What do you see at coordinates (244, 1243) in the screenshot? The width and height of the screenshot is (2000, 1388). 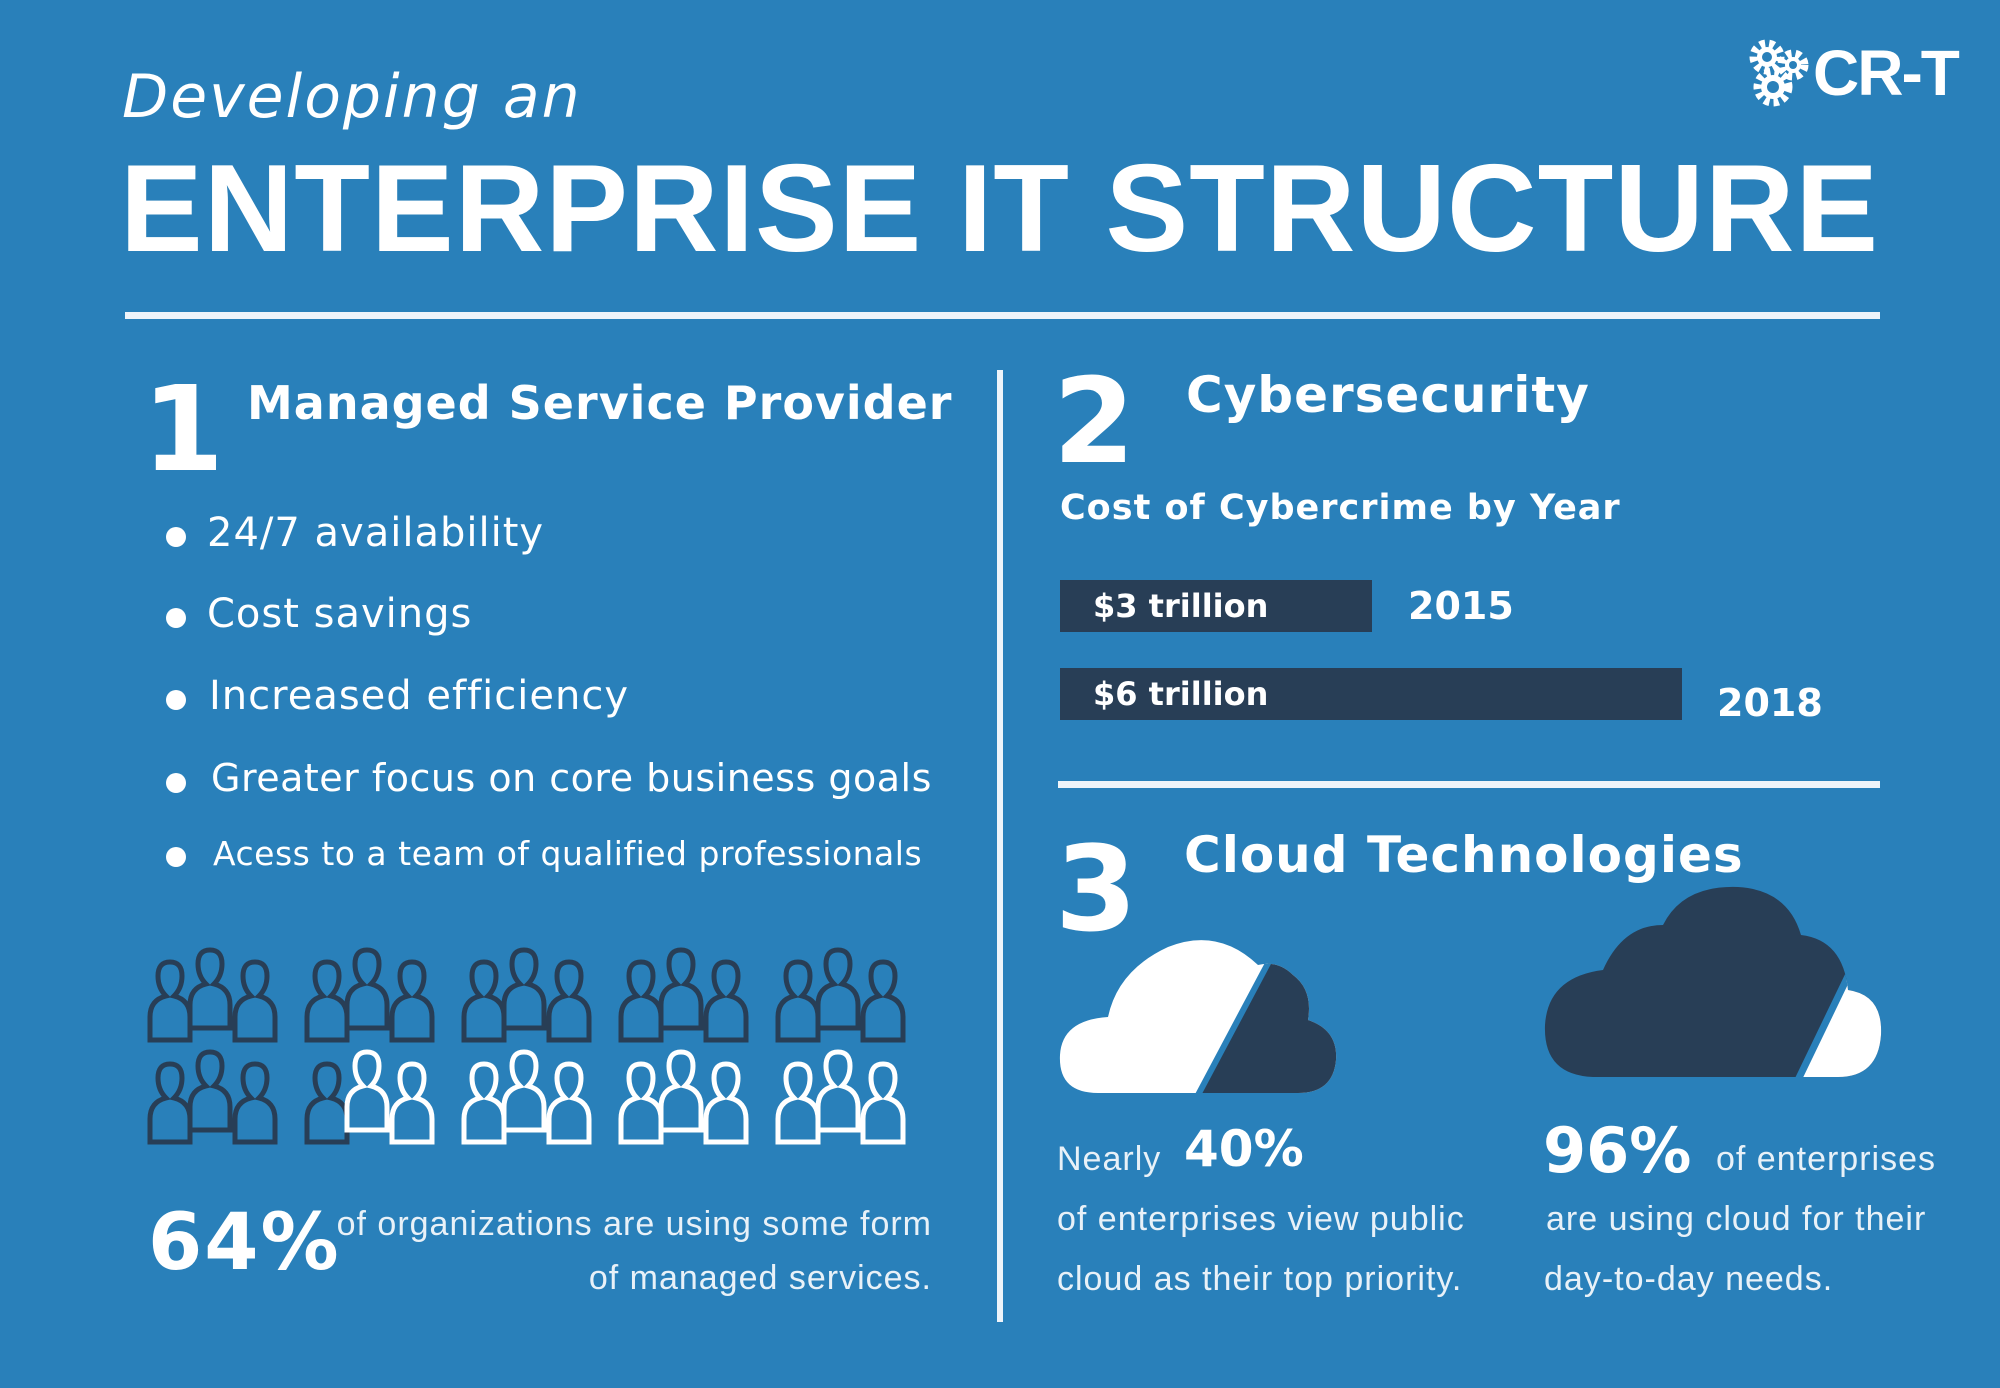 I see `msp-stat: 64%` at bounding box center [244, 1243].